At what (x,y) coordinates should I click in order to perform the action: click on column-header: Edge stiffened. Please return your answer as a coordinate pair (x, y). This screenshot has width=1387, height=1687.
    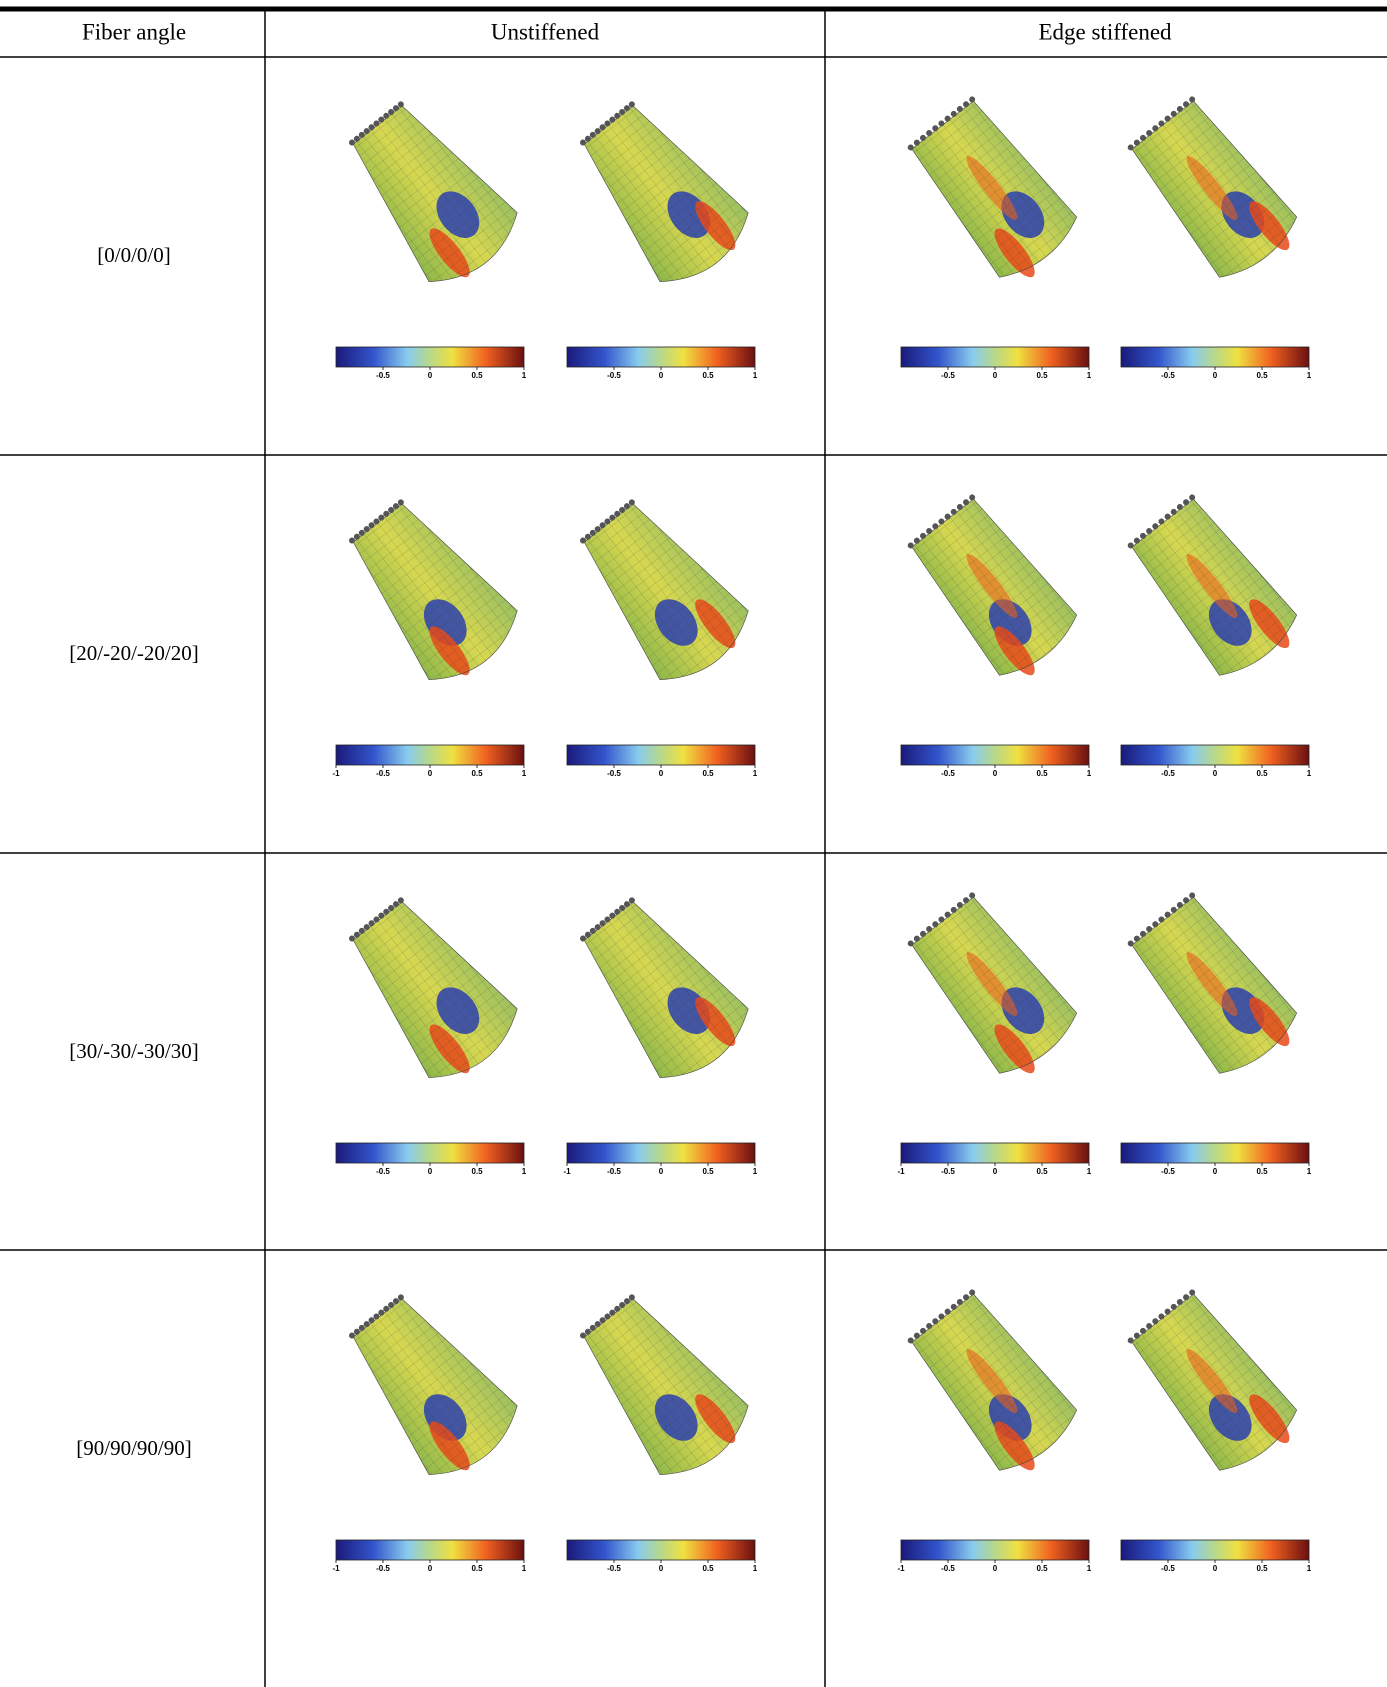
    Looking at the image, I should click on (1105, 31).